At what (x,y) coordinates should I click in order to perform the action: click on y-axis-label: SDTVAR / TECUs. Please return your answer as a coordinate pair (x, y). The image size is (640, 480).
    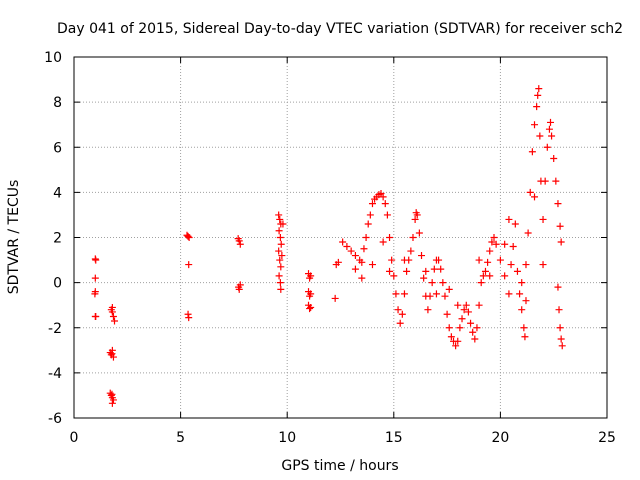
    Looking at the image, I should click on (14, 237).